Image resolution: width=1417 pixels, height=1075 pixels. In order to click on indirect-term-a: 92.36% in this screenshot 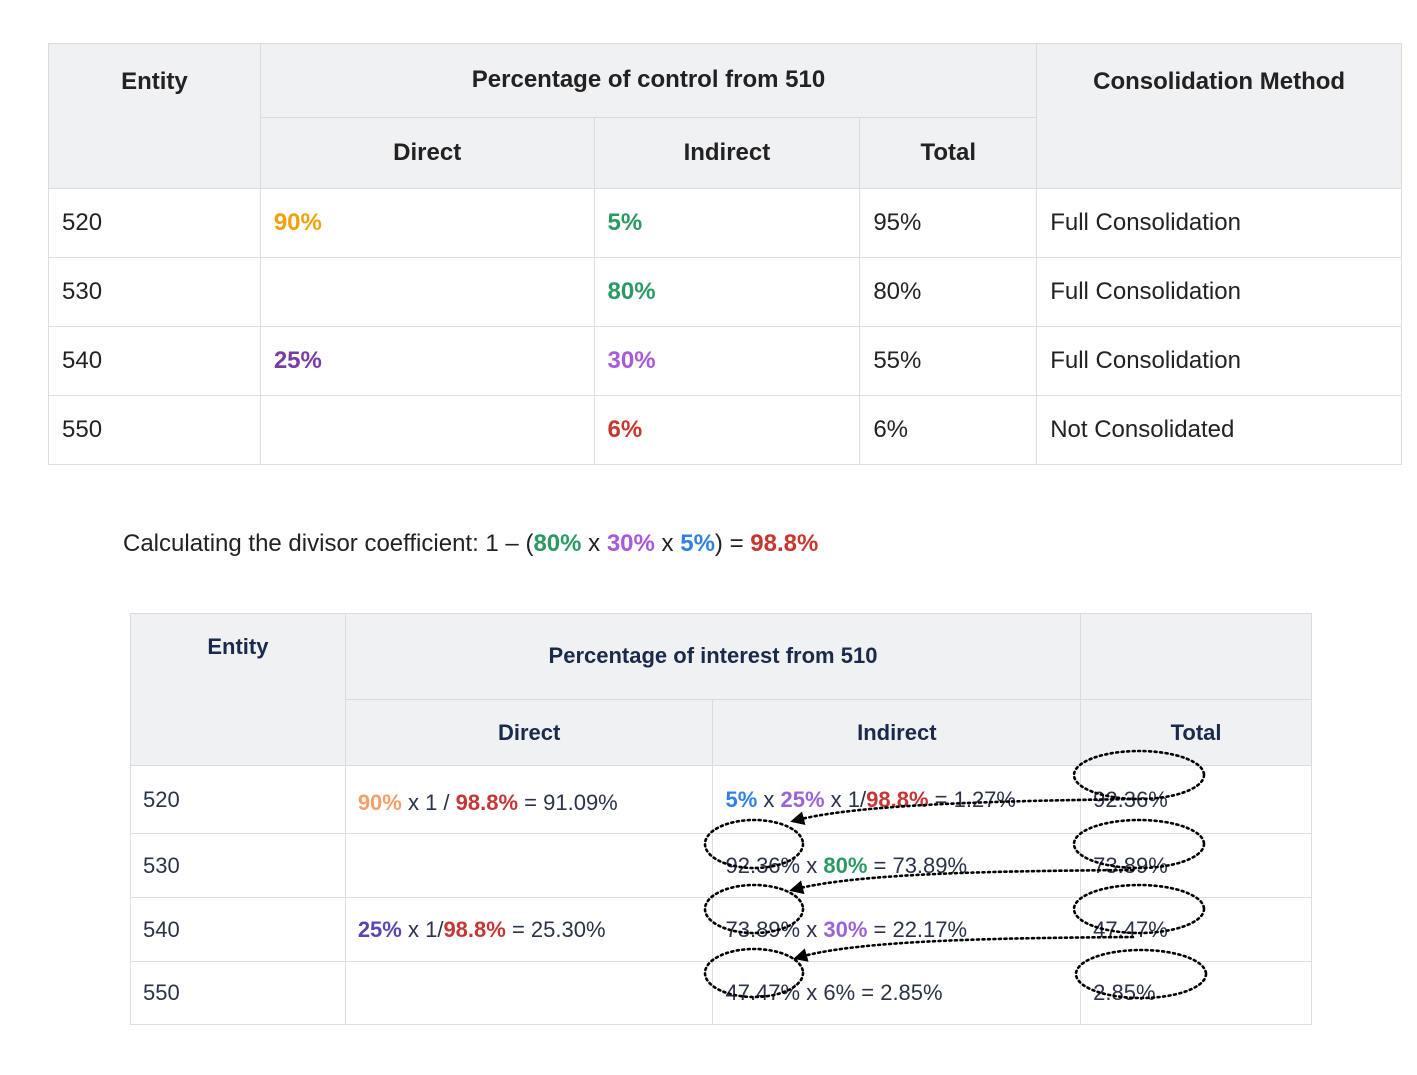, I will do `click(763, 865)`.